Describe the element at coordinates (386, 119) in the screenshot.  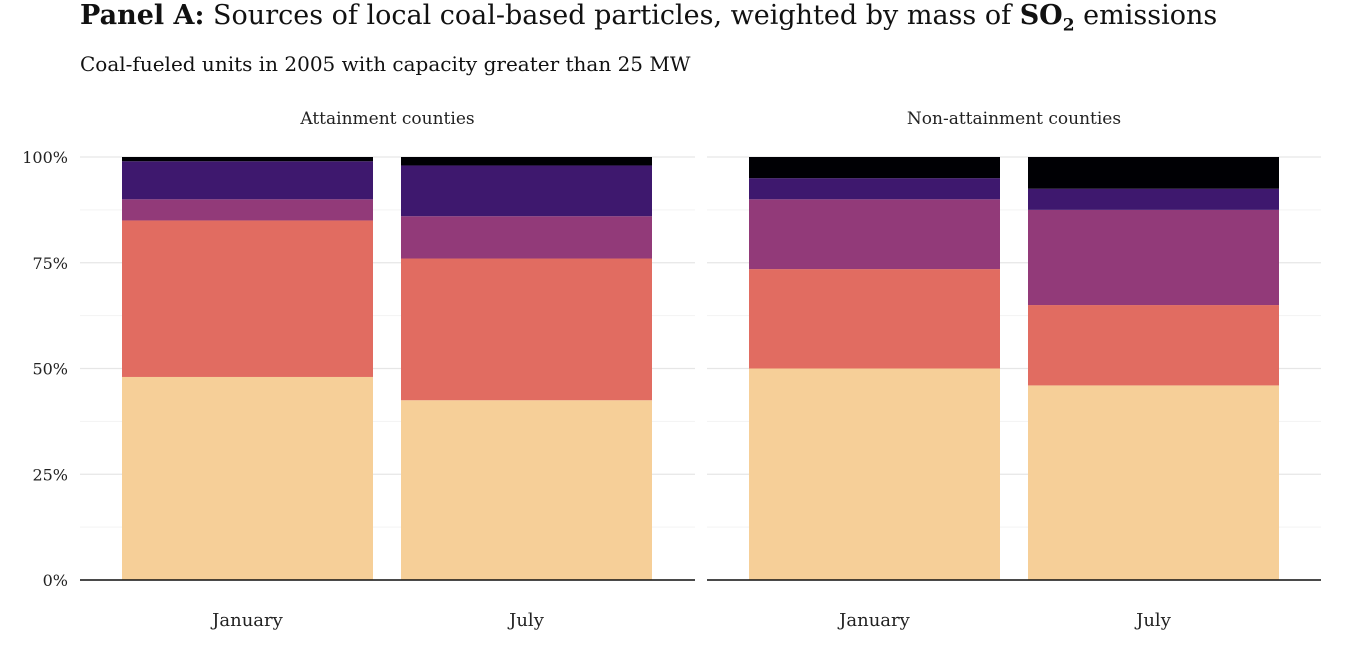
I see `panel-label: Attainment counties` at that location.